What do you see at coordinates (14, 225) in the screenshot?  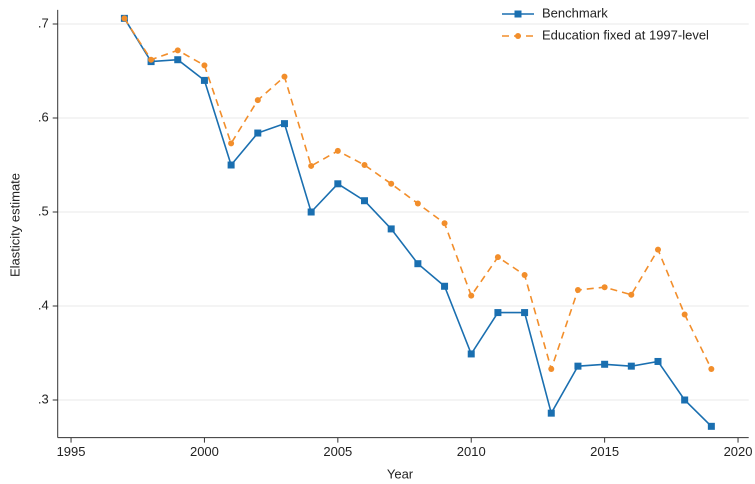 I see `y-axis-label: Elasticity estimate` at bounding box center [14, 225].